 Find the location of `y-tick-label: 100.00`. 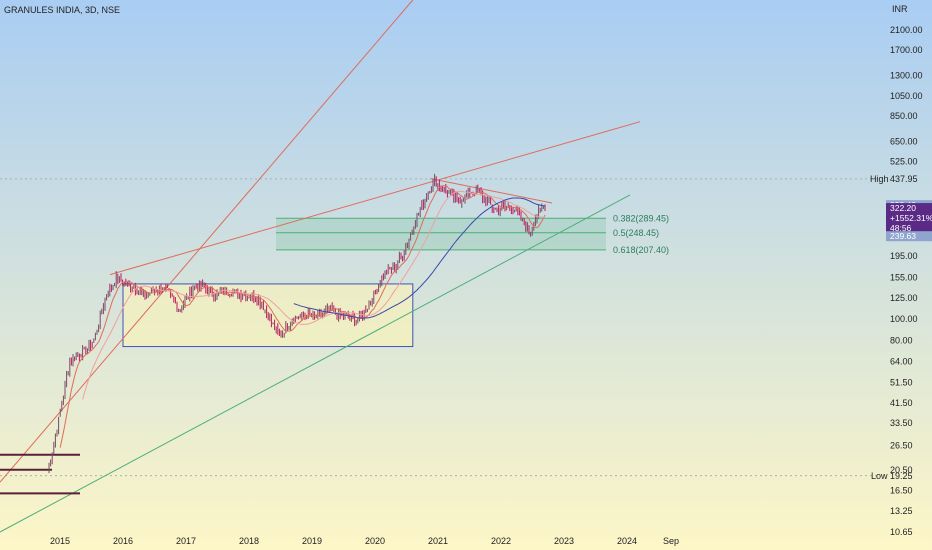

y-tick-label: 100.00 is located at coordinates (904, 319).